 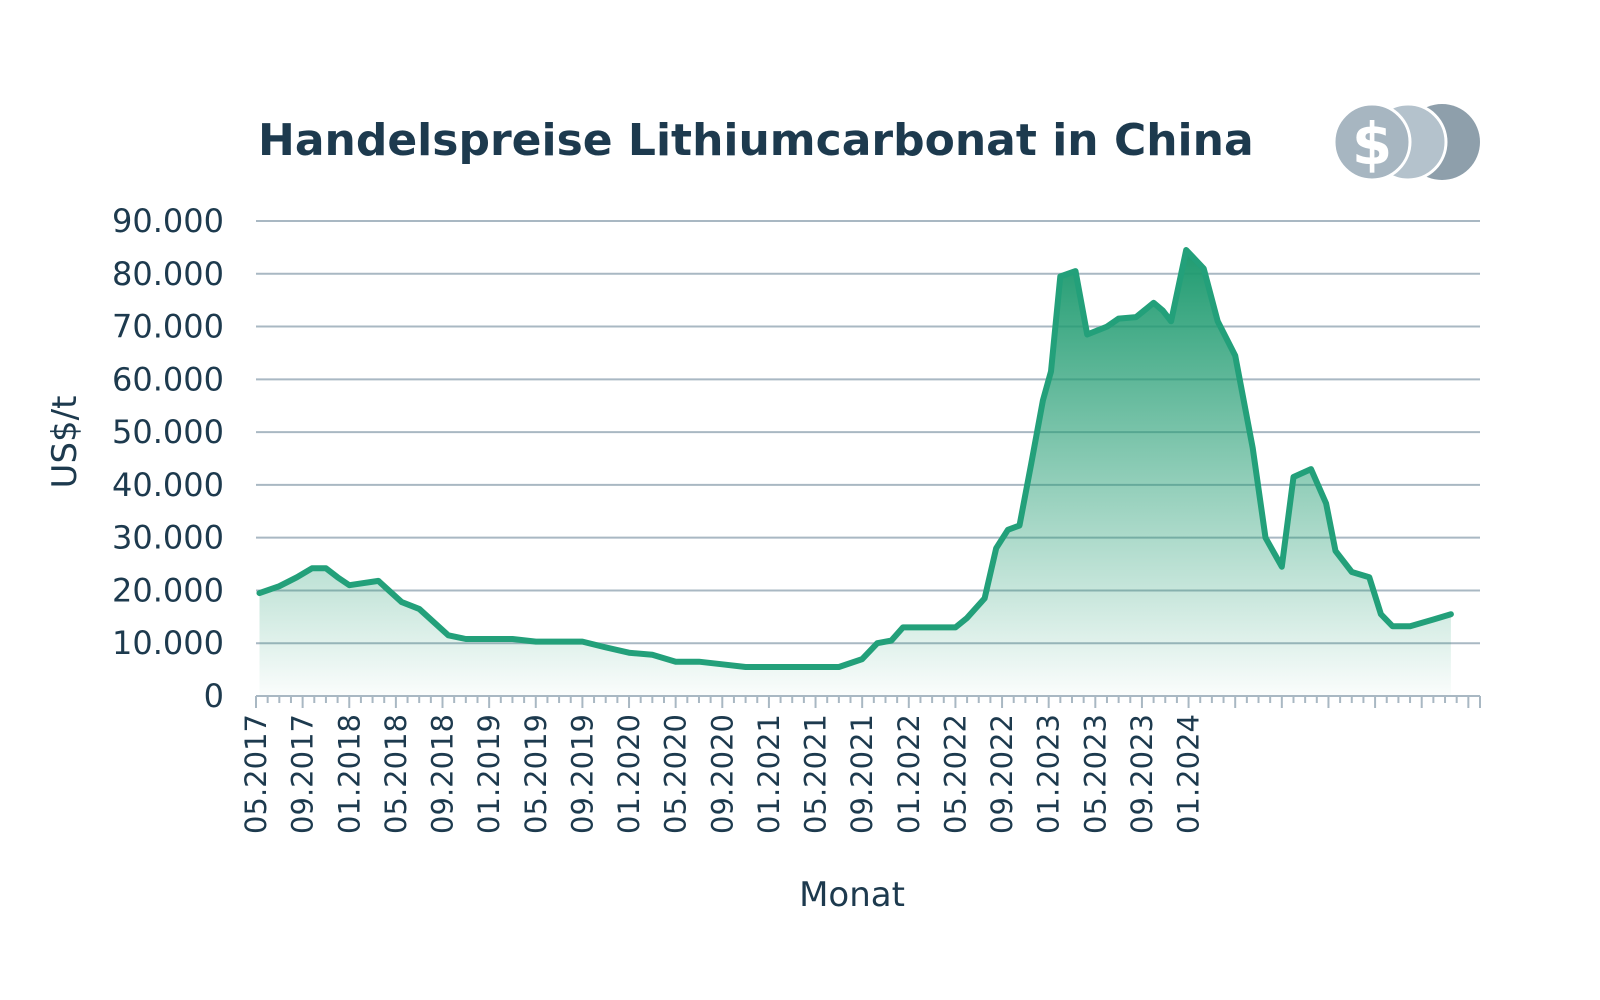 What do you see at coordinates (489, 774) in the screenshot?
I see `x-tick-label: 01.2019` at bounding box center [489, 774].